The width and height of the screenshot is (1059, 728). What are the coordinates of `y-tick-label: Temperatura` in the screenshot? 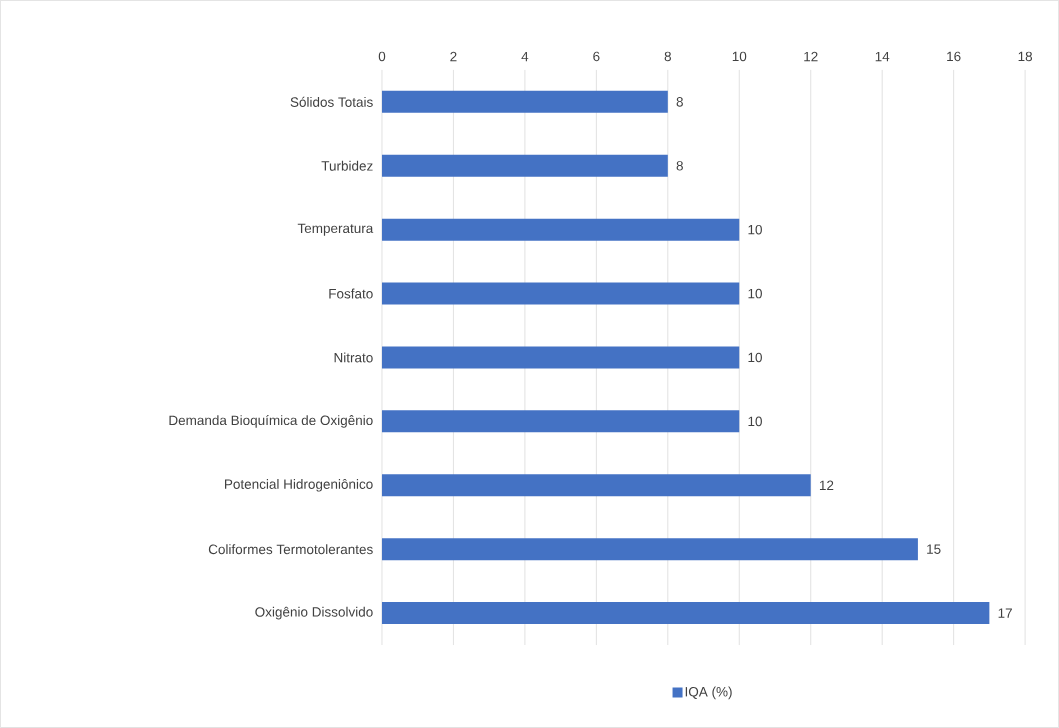 It's located at (335, 229).